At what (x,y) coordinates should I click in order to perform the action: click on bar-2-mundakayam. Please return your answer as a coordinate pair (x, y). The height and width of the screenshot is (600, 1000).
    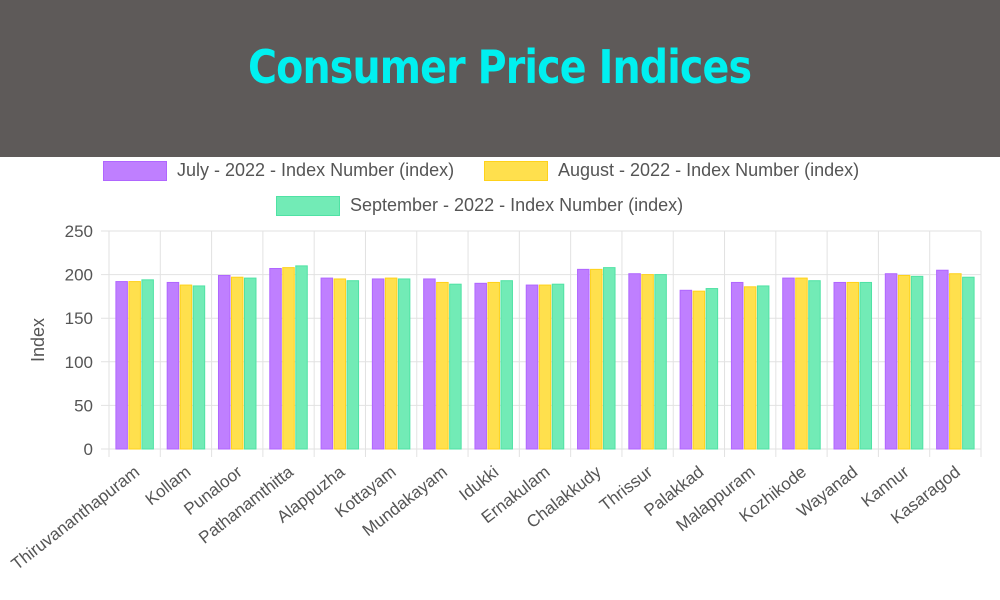
    Looking at the image, I should click on (442, 365).